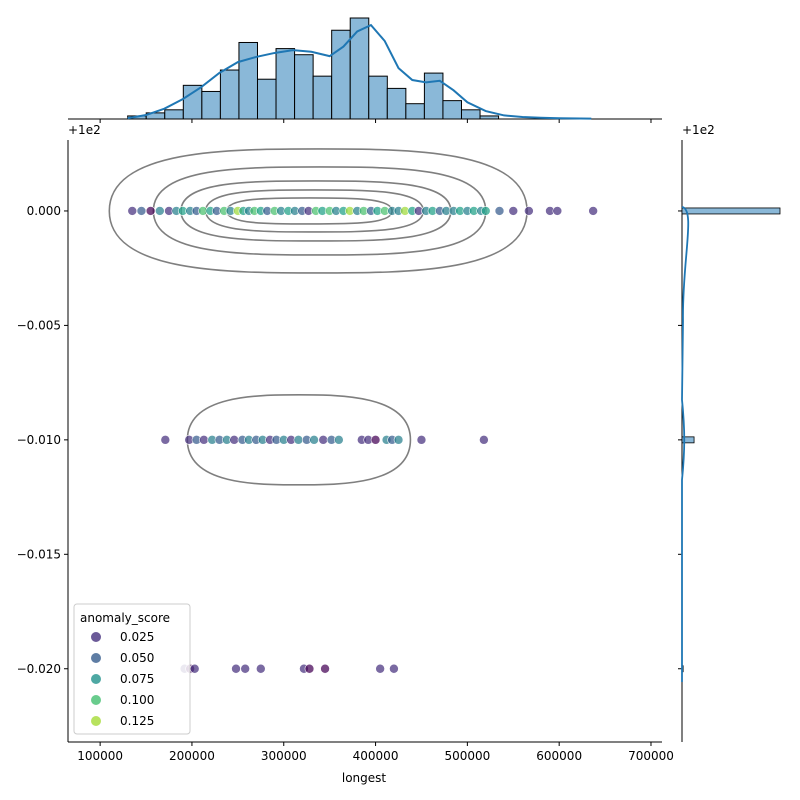 The height and width of the screenshot is (800, 800). I want to click on x-tick-label: 100000, so click(100, 756).